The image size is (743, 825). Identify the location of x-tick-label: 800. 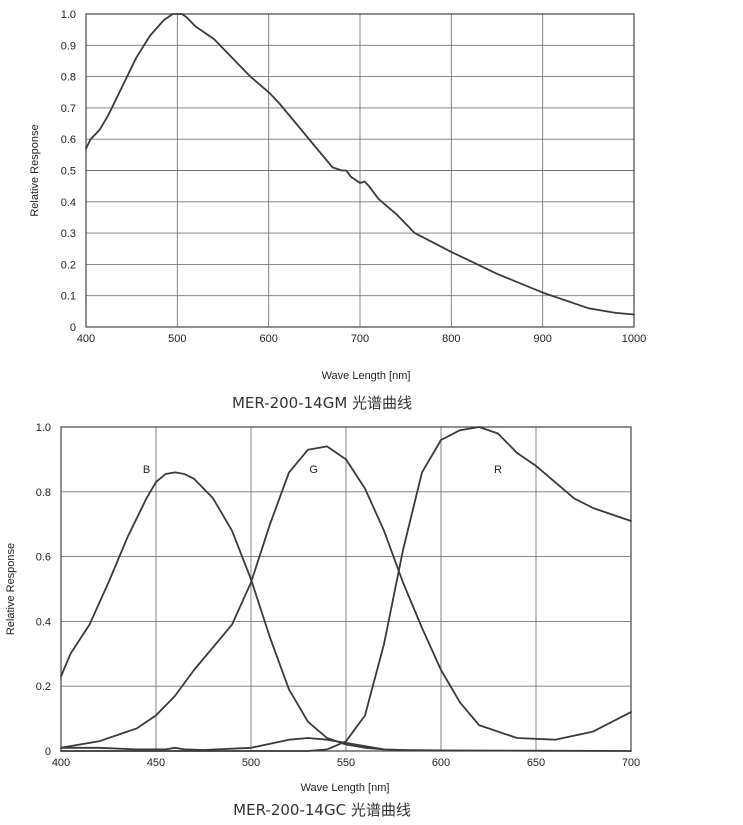
(451, 339).